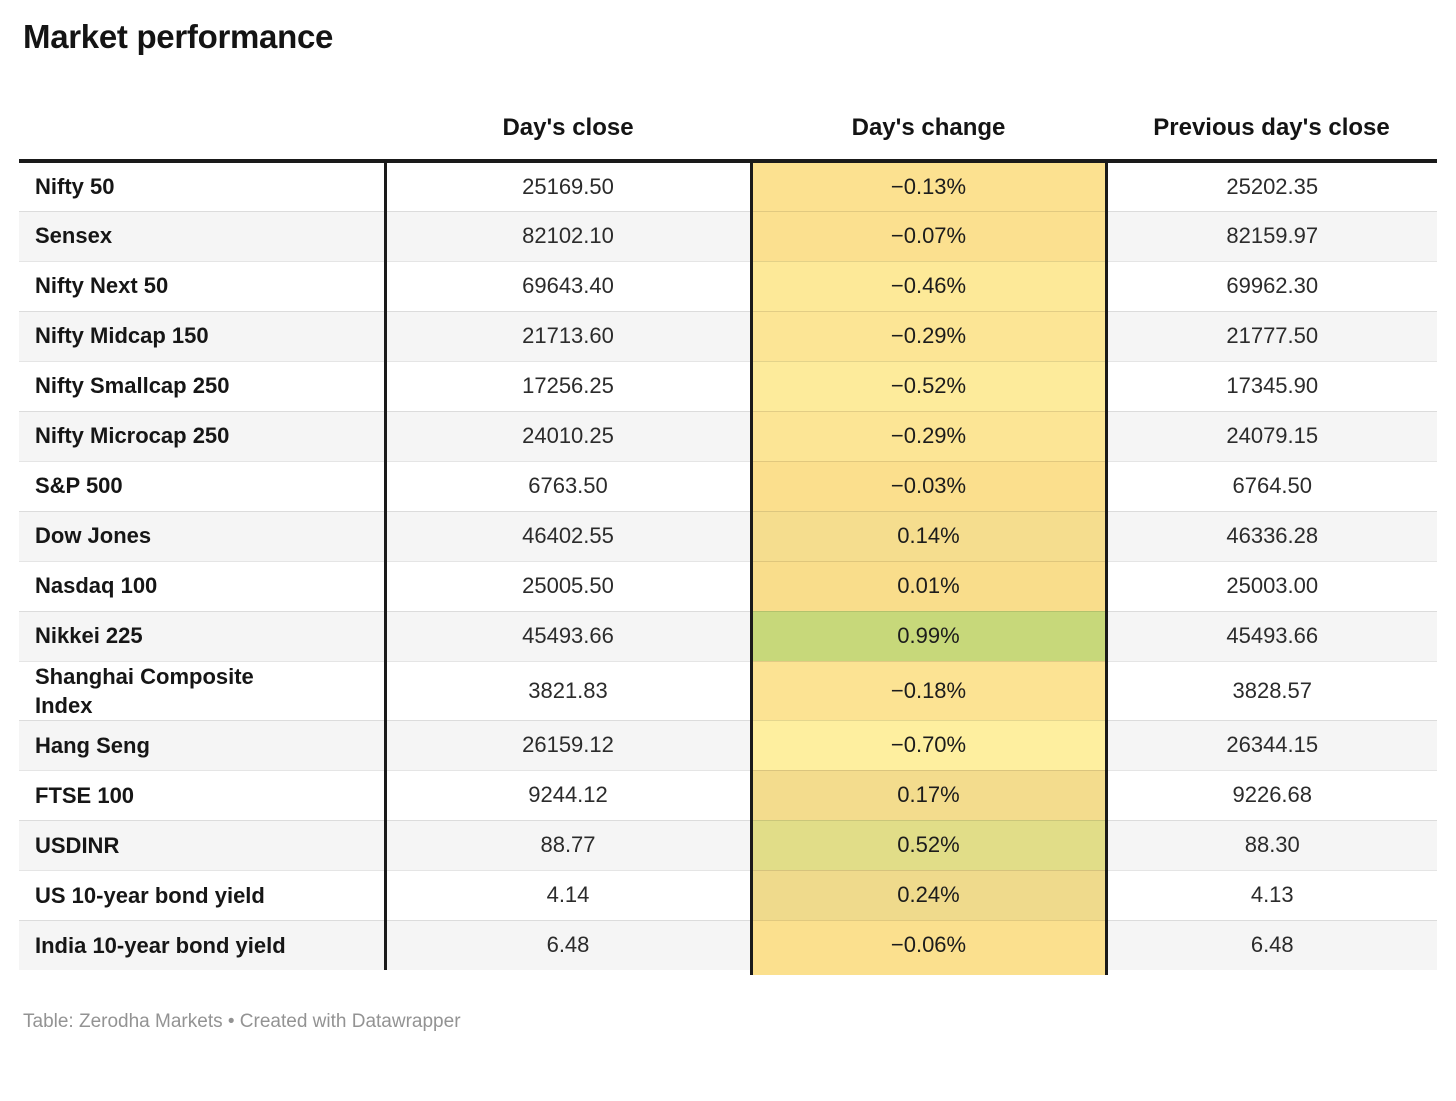 Image resolution: width=1456 pixels, height=1101 pixels. Describe the element at coordinates (568, 435) in the screenshot. I see `days-close-value: 24010.25` at that location.